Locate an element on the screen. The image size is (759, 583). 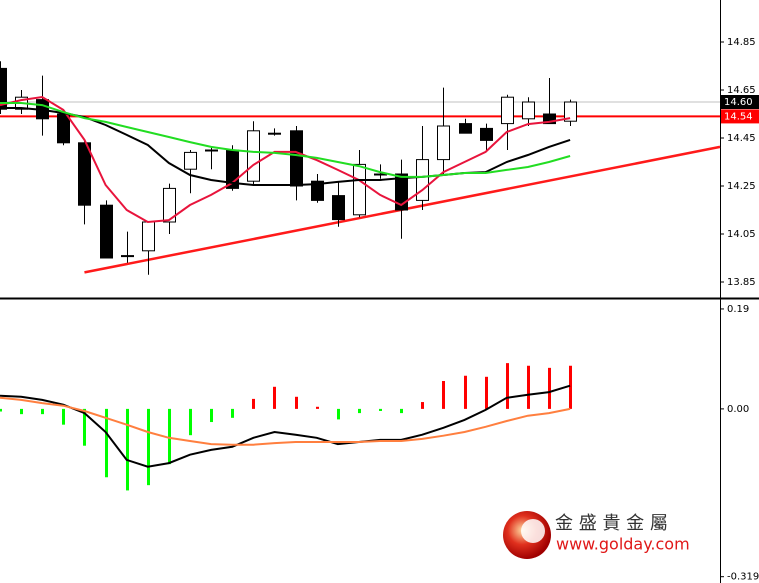
y-tick-label: 0.00 is located at coordinates (738, 409).